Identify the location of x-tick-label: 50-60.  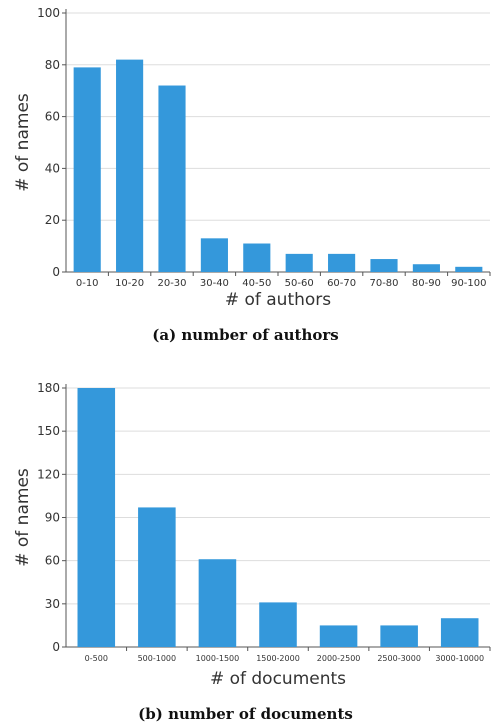
(299, 283).